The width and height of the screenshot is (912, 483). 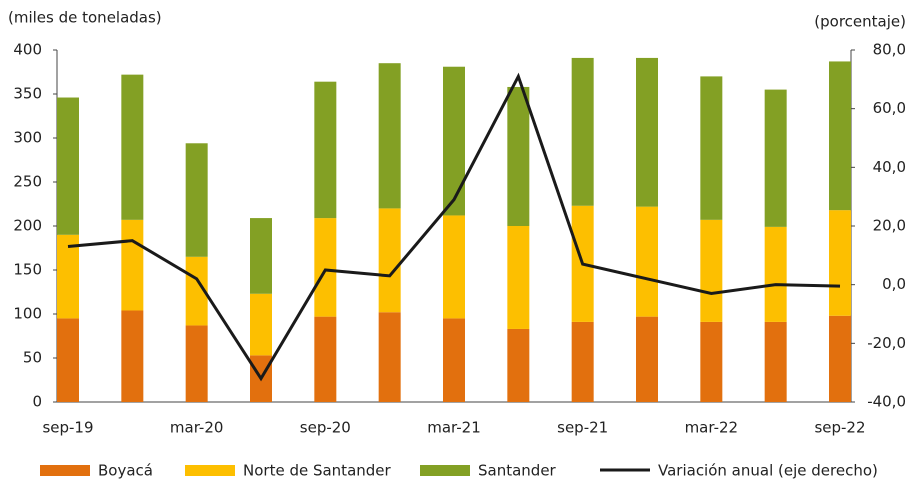 What do you see at coordinates (27, 50) in the screenshot?
I see `y-tick-label: 400` at bounding box center [27, 50].